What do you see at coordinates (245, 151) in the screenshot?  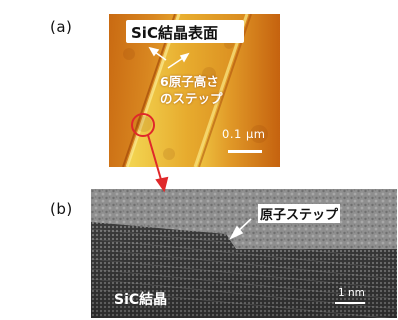 I see `afm-scale-bar` at bounding box center [245, 151].